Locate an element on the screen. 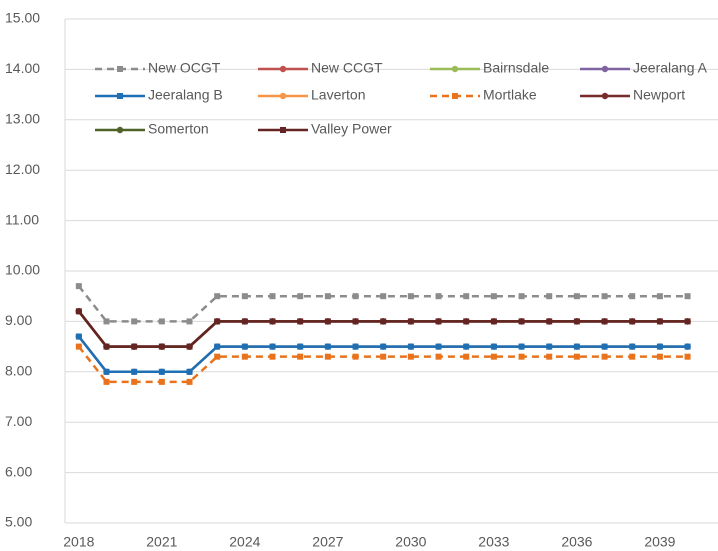  legend-label: Mortlake is located at coordinates (510, 95).